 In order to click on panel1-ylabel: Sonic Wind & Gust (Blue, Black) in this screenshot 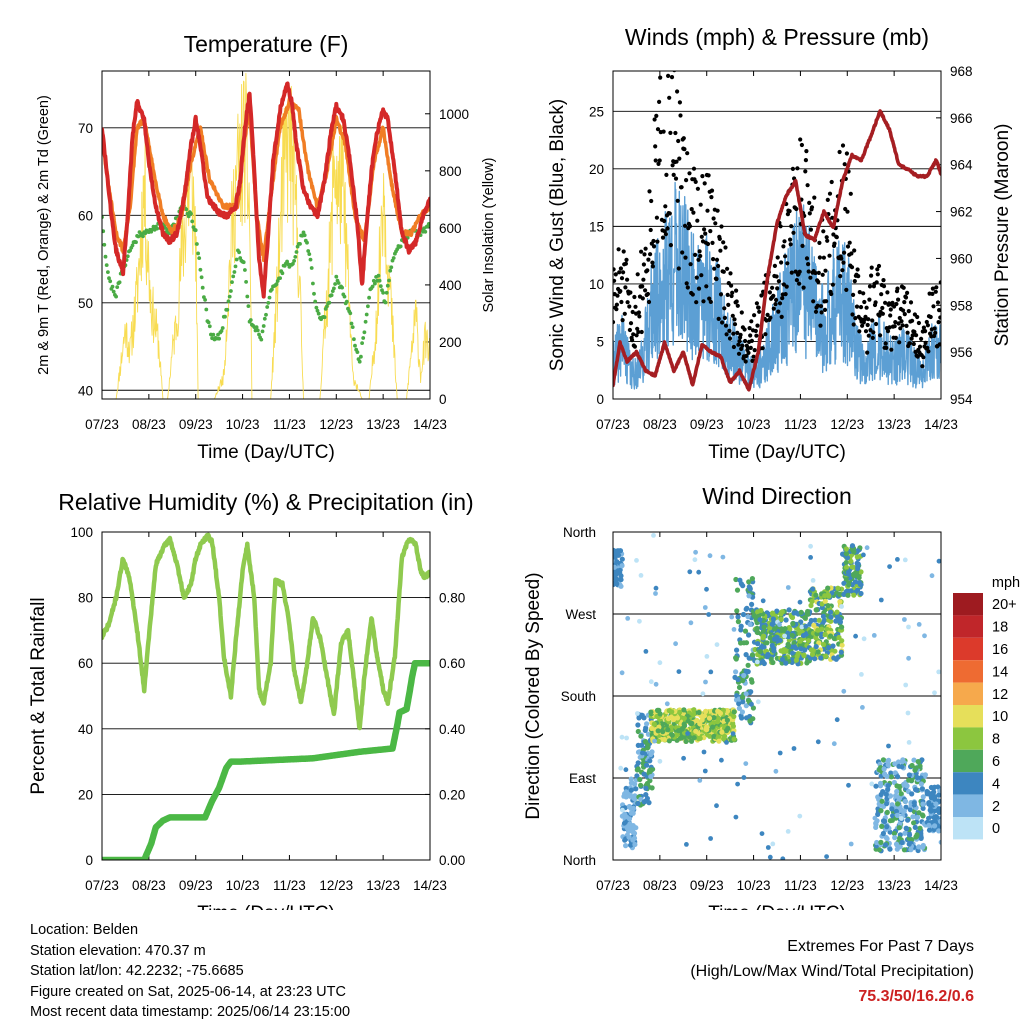, I will do `click(557, 235)`.